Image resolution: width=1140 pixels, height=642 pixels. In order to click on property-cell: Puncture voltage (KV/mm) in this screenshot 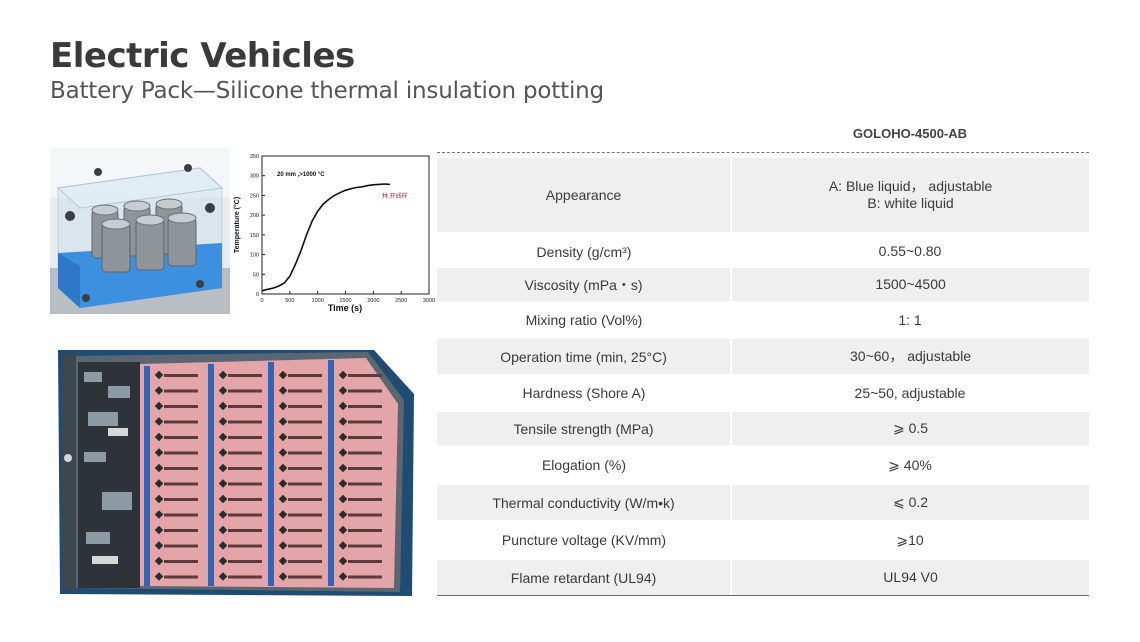, I will do `click(584, 540)`.